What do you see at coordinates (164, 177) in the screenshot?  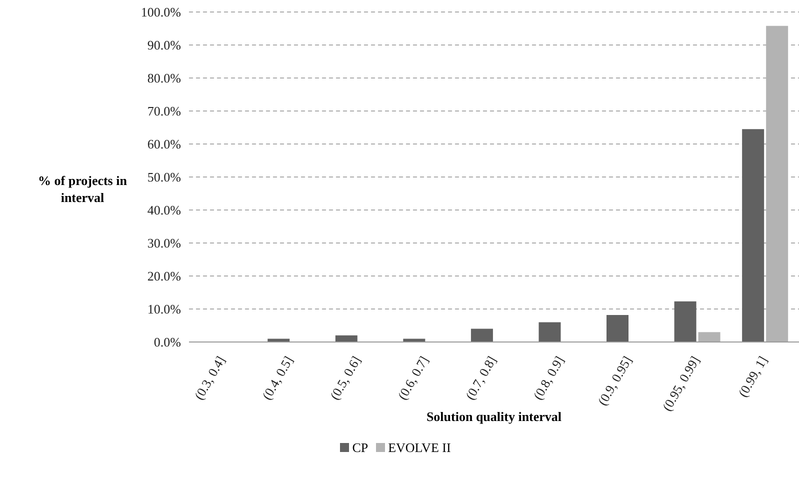 I see `y-tick-label: 50.0%` at bounding box center [164, 177].